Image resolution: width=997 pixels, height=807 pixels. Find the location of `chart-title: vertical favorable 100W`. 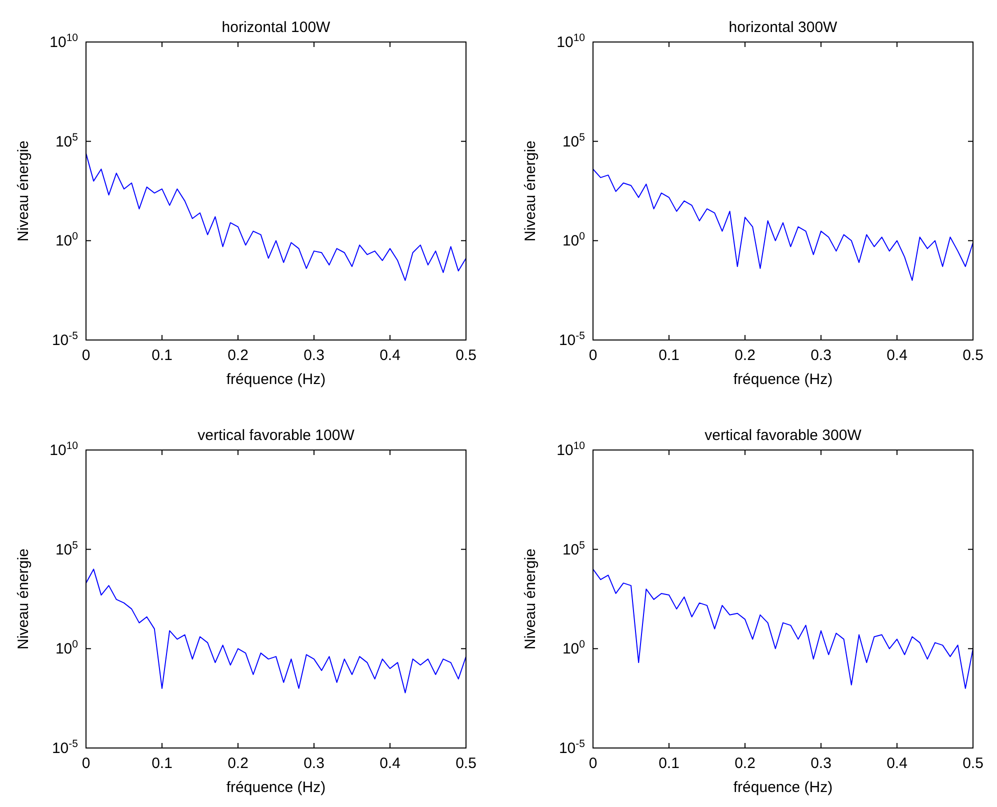

chart-title: vertical favorable 100W is located at coordinates (277, 435).